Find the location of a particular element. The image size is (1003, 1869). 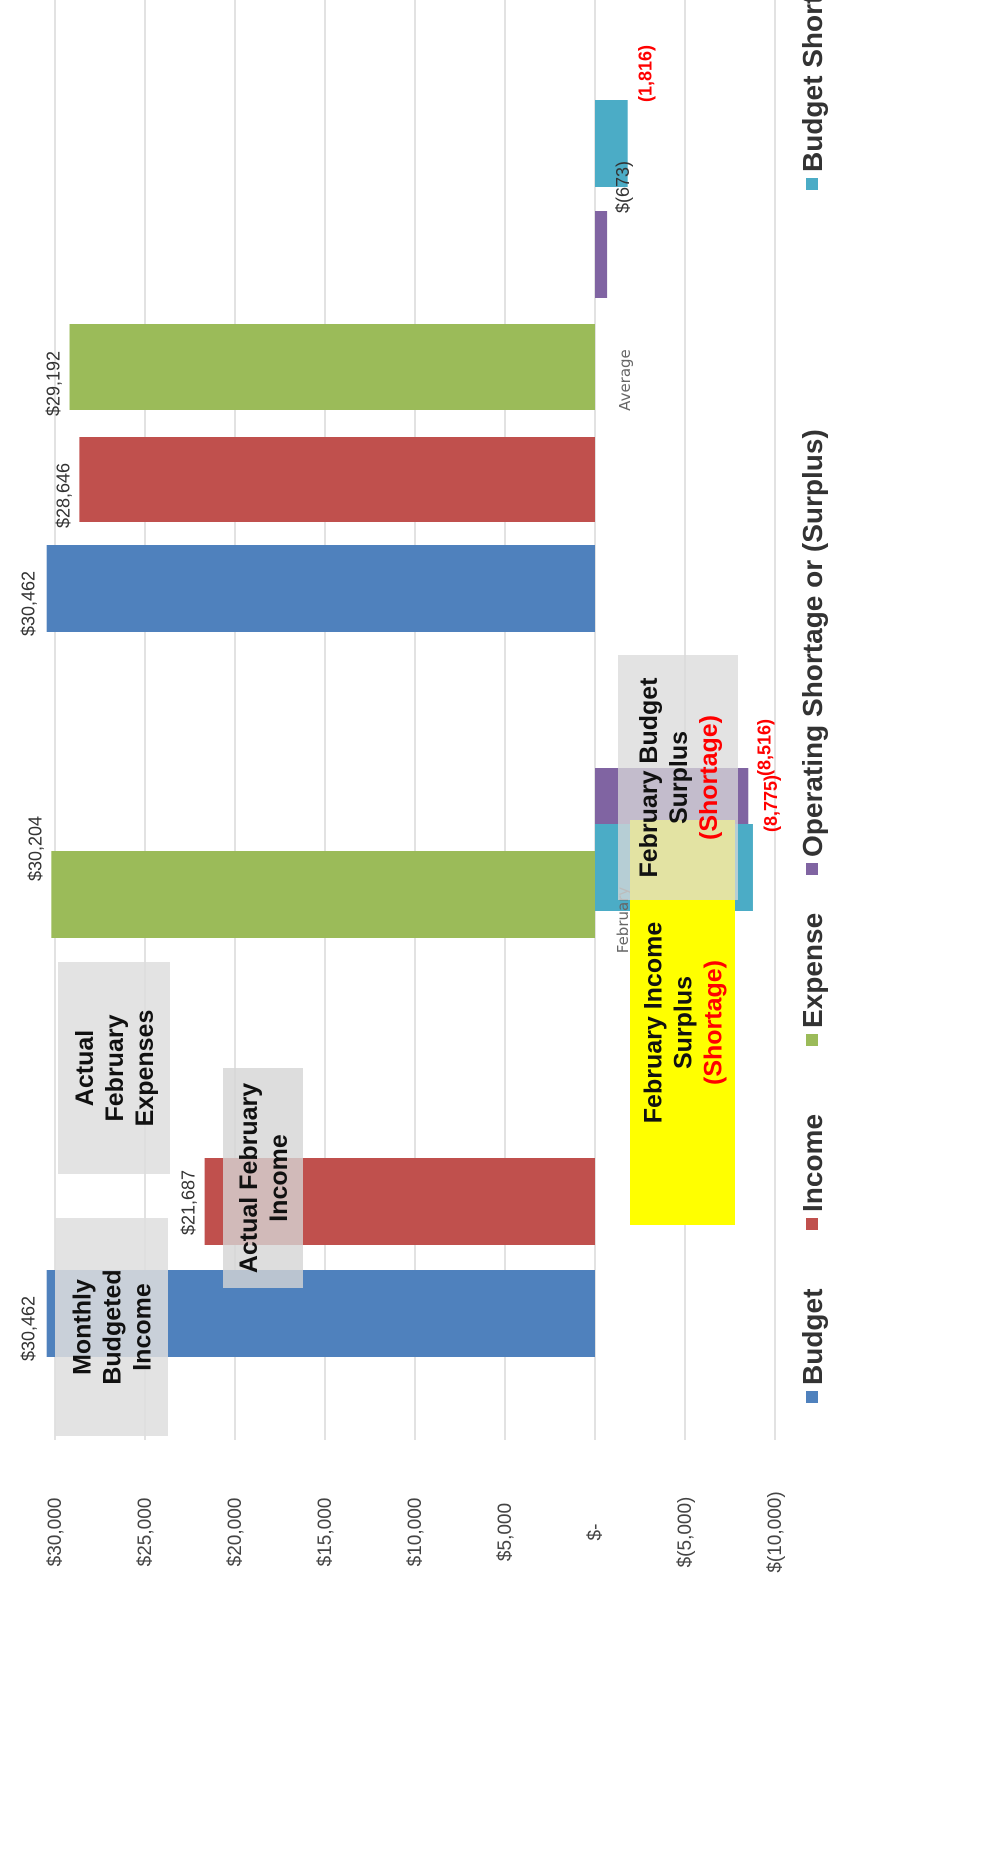

category-label-february: February is located at coordinates (623, 920).